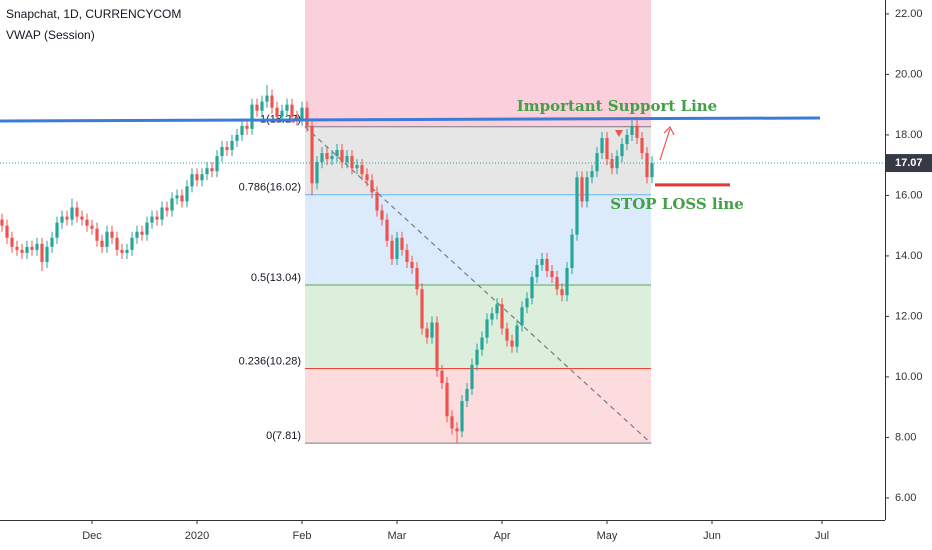  What do you see at coordinates (905, 437) in the screenshot?
I see `y-tick-label: 8.00` at bounding box center [905, 437].